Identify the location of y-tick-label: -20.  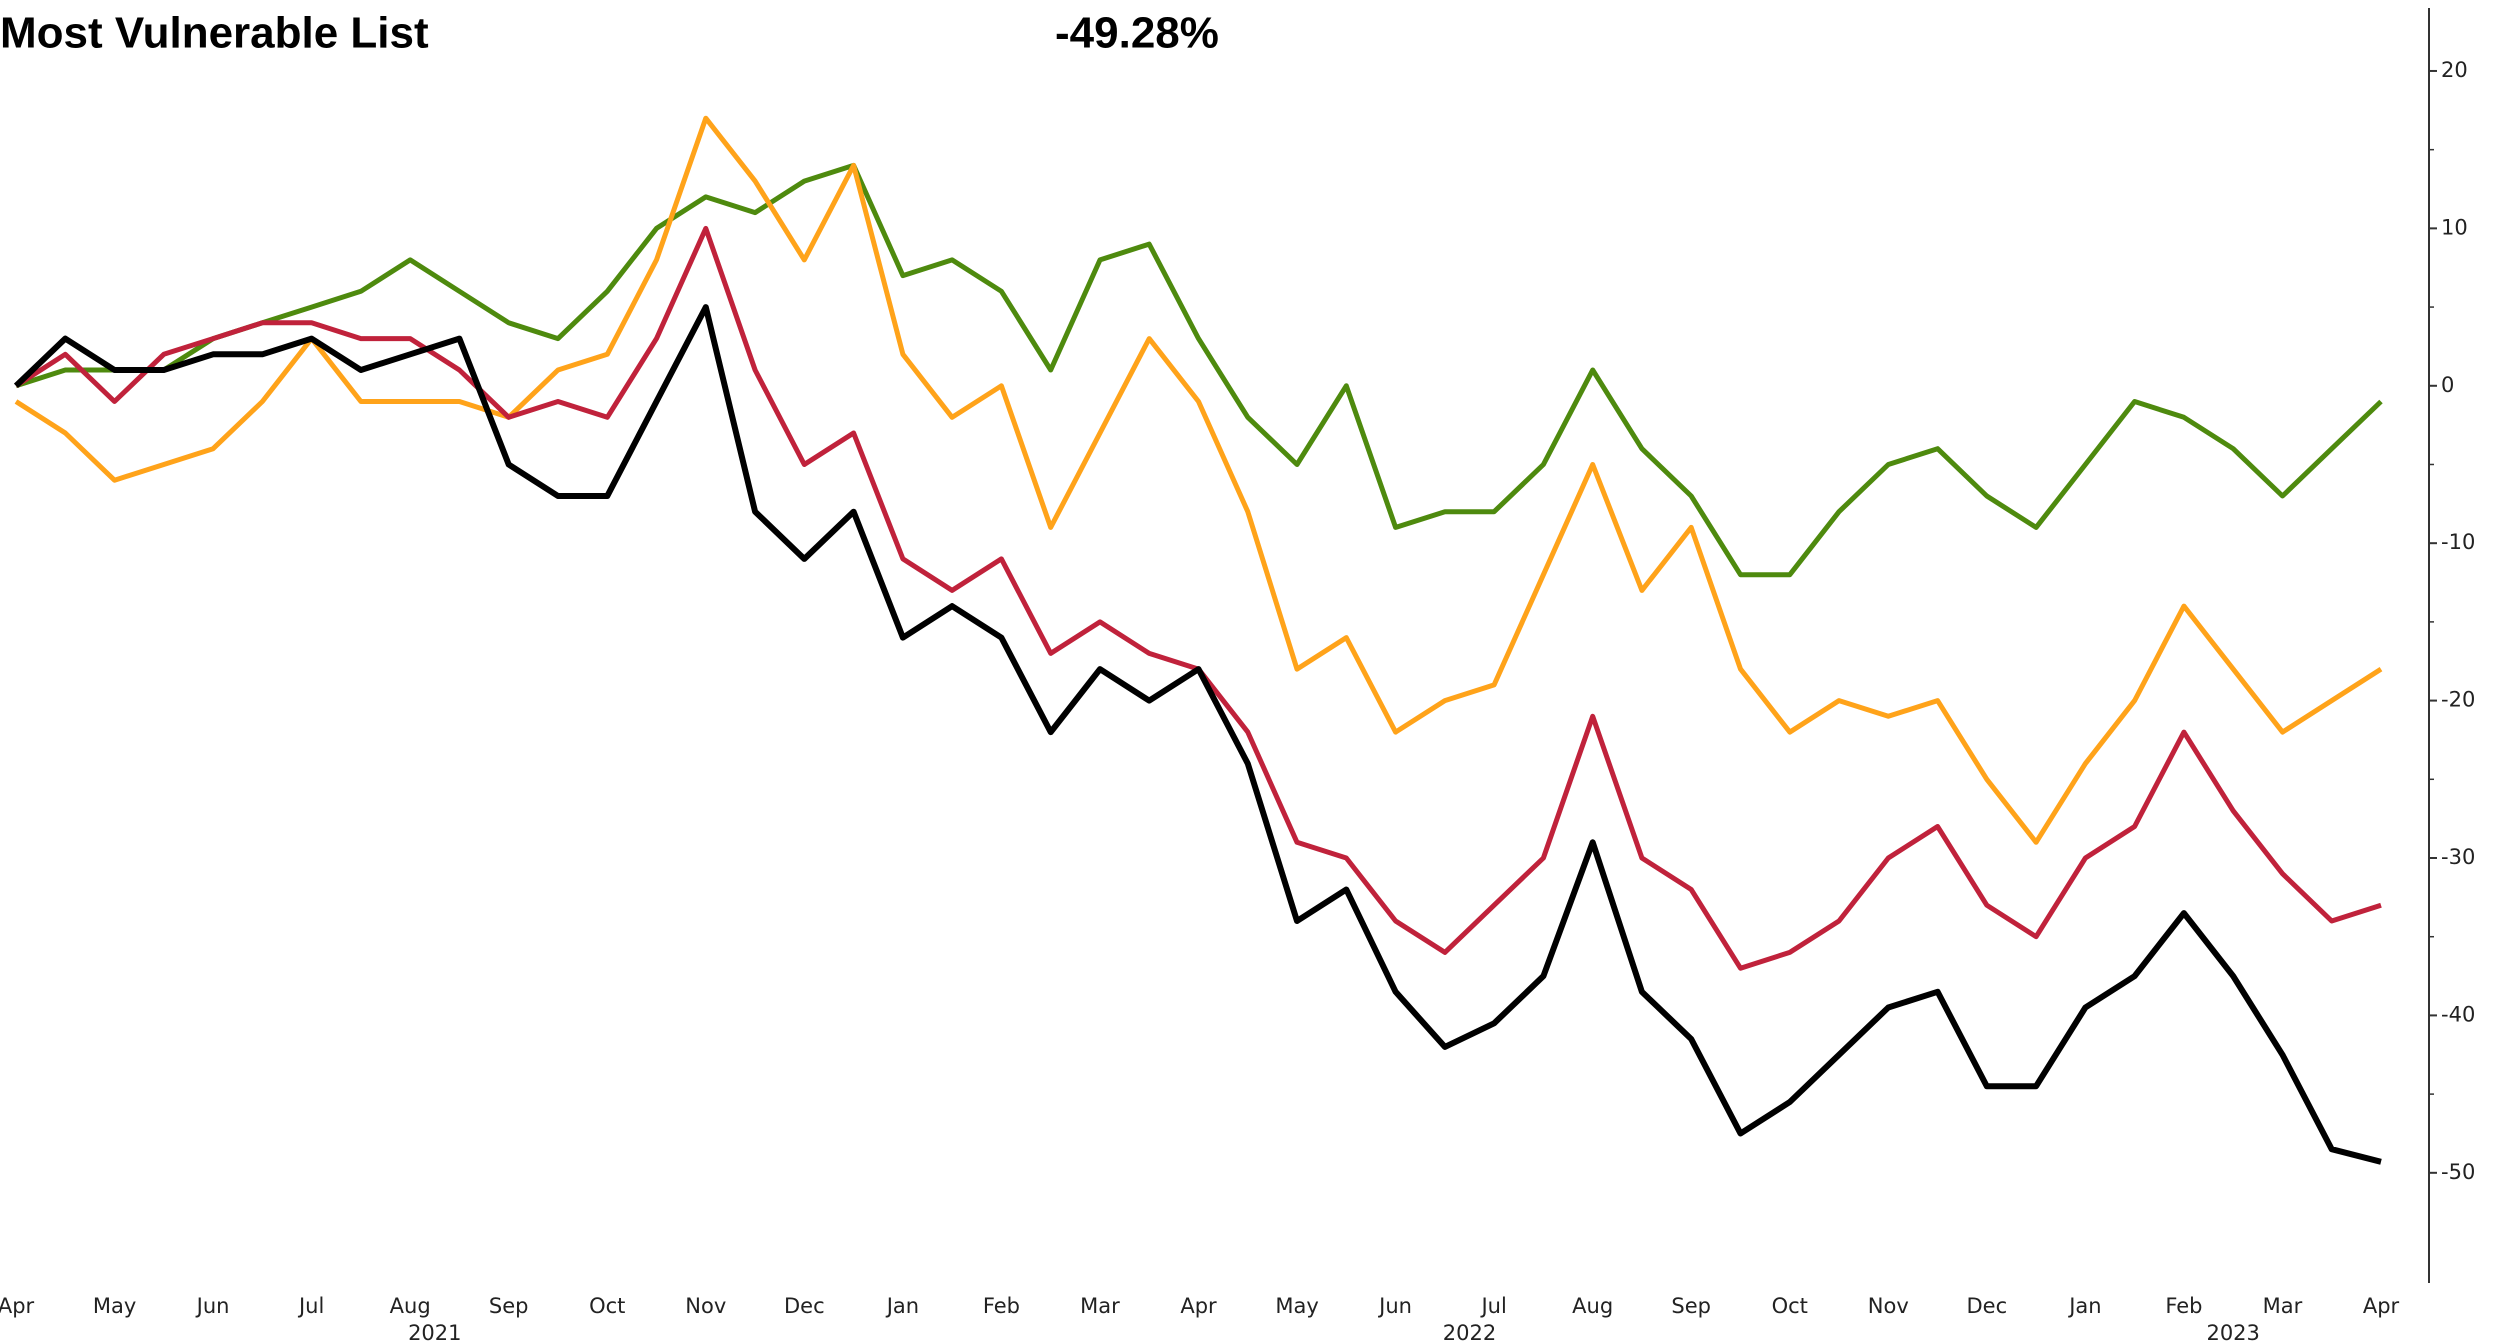
(2458, 700).